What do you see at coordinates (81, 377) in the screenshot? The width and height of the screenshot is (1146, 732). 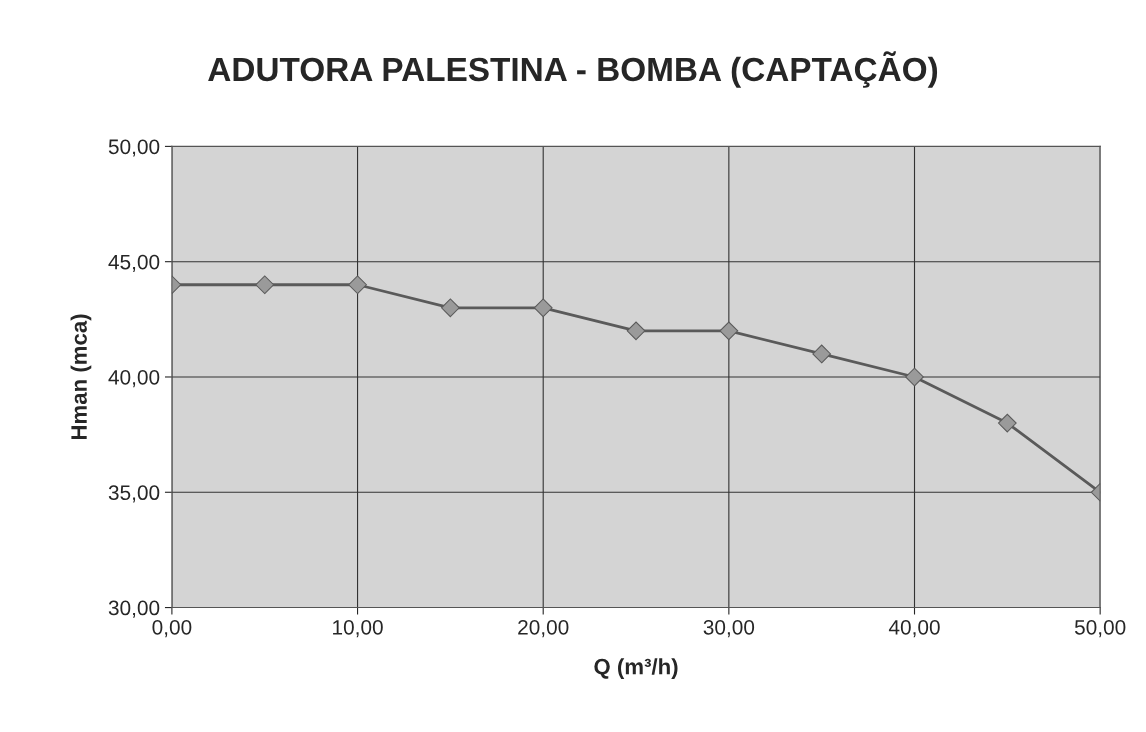 I see `y-axis-title: Hman (mca)` at bounding box center [81, 377].